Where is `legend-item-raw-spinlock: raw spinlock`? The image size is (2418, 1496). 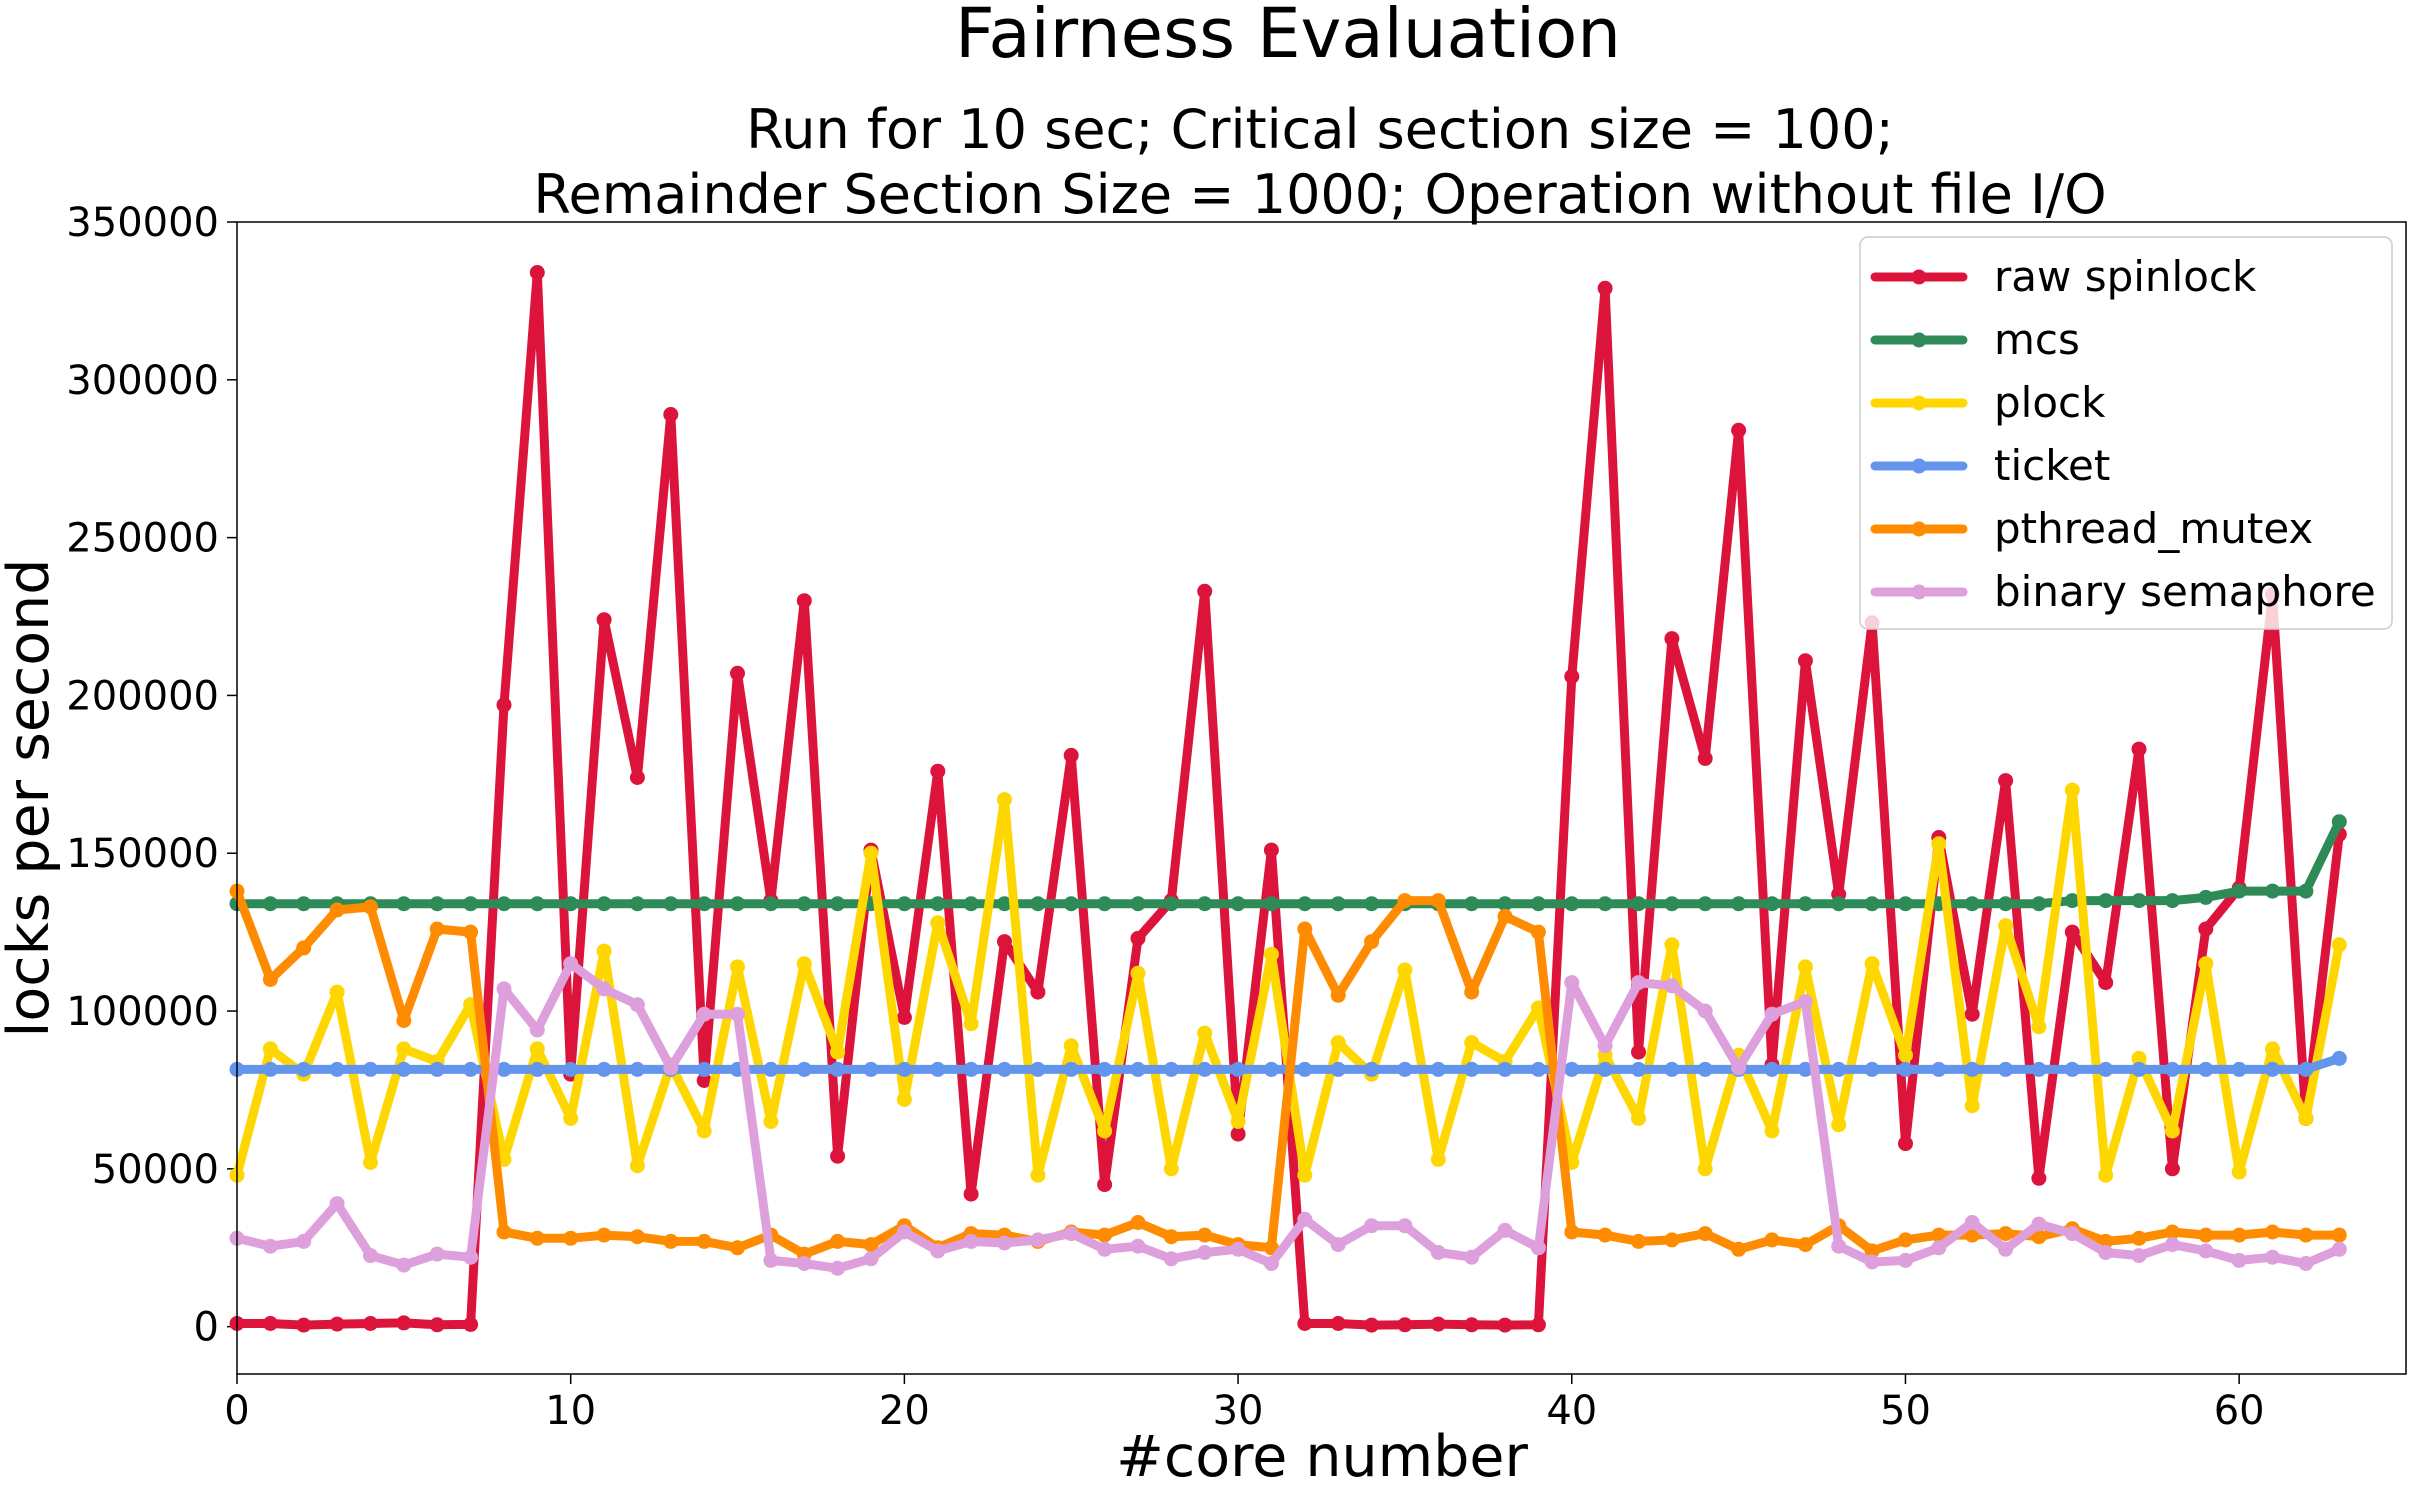
legend-item-raw-spinlock: raw spinlock is located at coordinates (2063, 276).